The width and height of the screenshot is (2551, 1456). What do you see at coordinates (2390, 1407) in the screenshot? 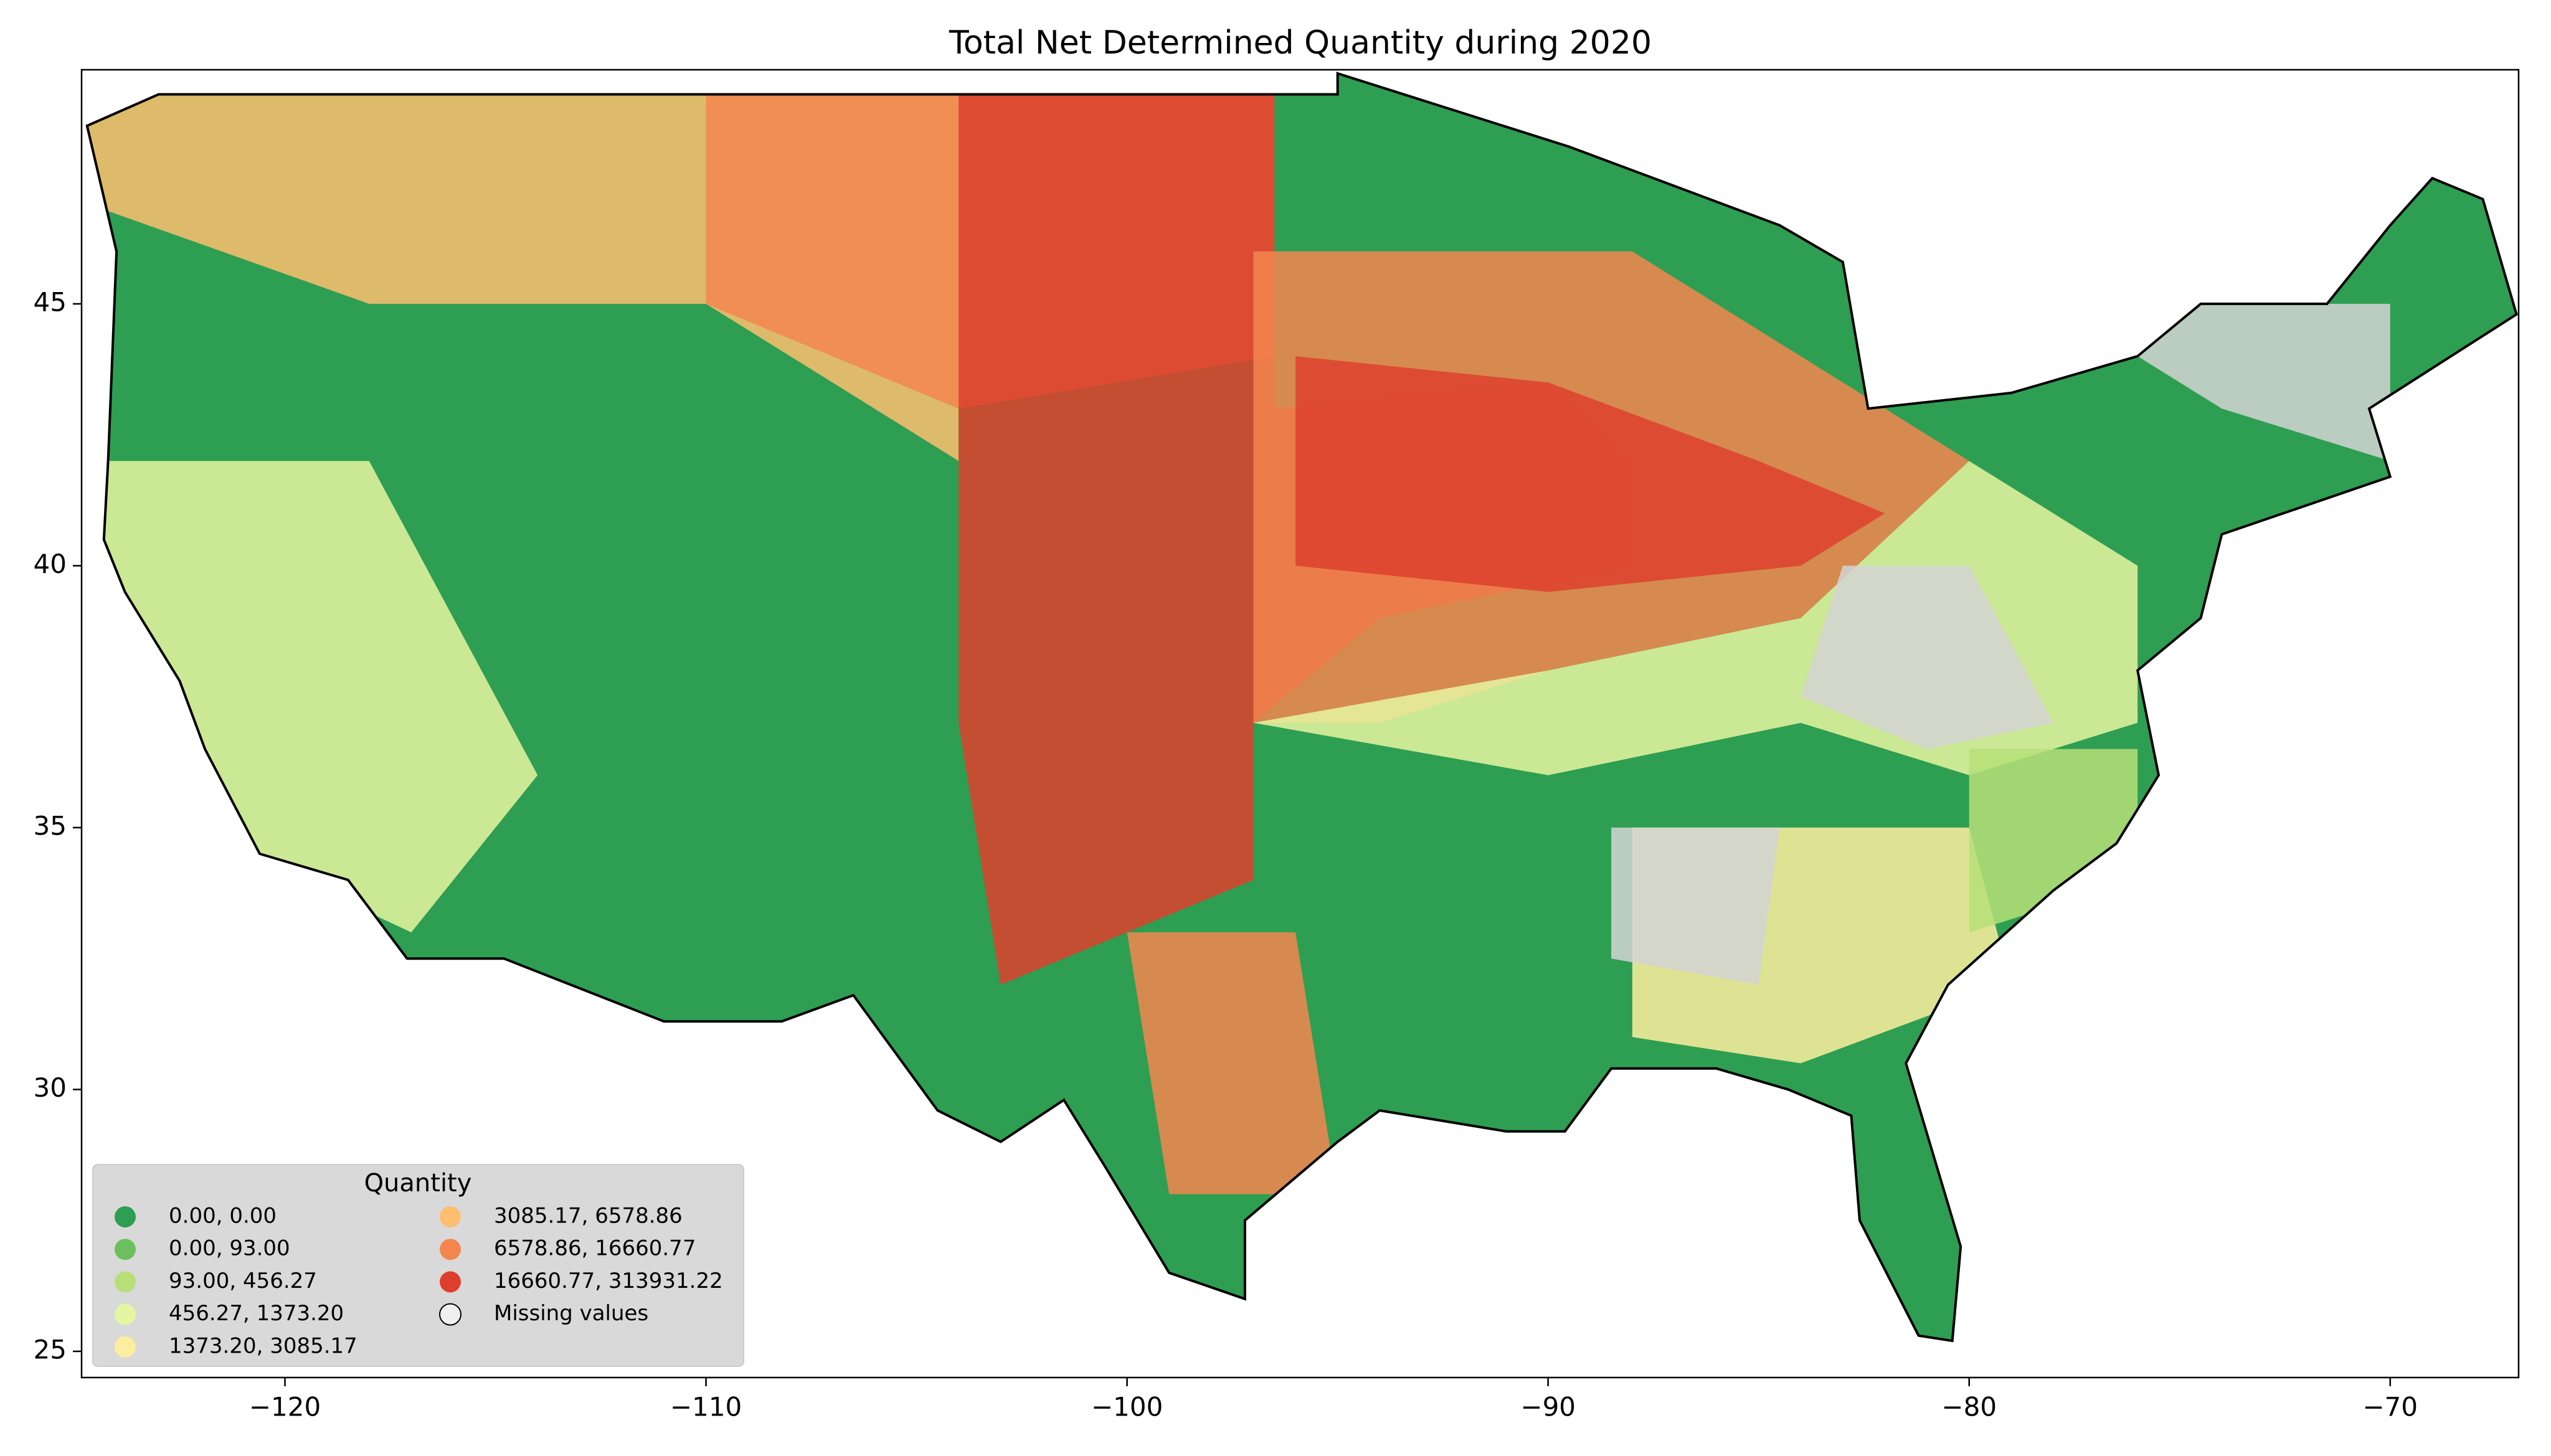
I see `x-tick-label: −70` at bounding box center [2390, 1407].